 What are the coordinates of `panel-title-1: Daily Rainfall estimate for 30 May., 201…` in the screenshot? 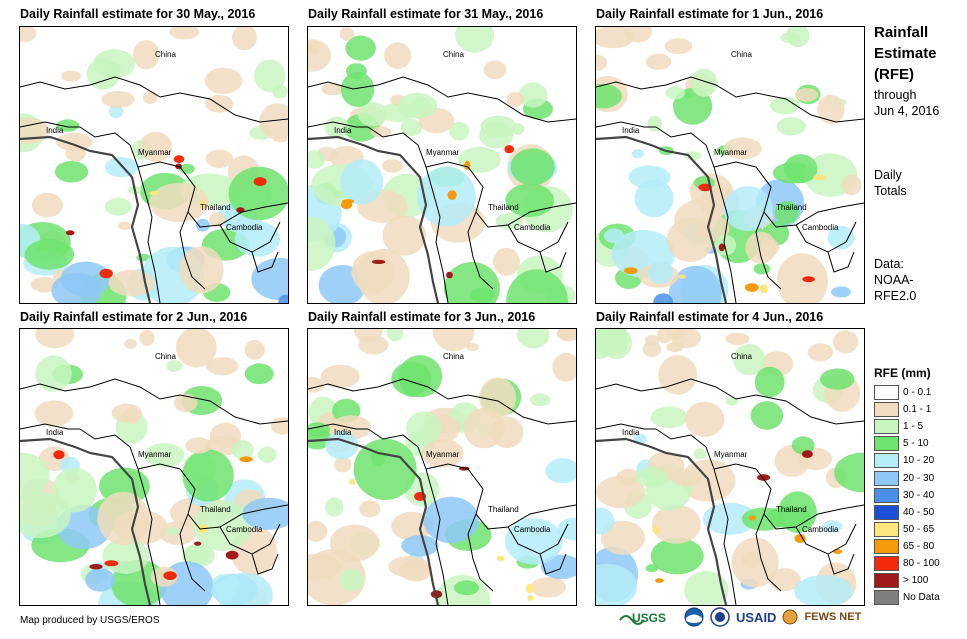 It's located at (138, 14).